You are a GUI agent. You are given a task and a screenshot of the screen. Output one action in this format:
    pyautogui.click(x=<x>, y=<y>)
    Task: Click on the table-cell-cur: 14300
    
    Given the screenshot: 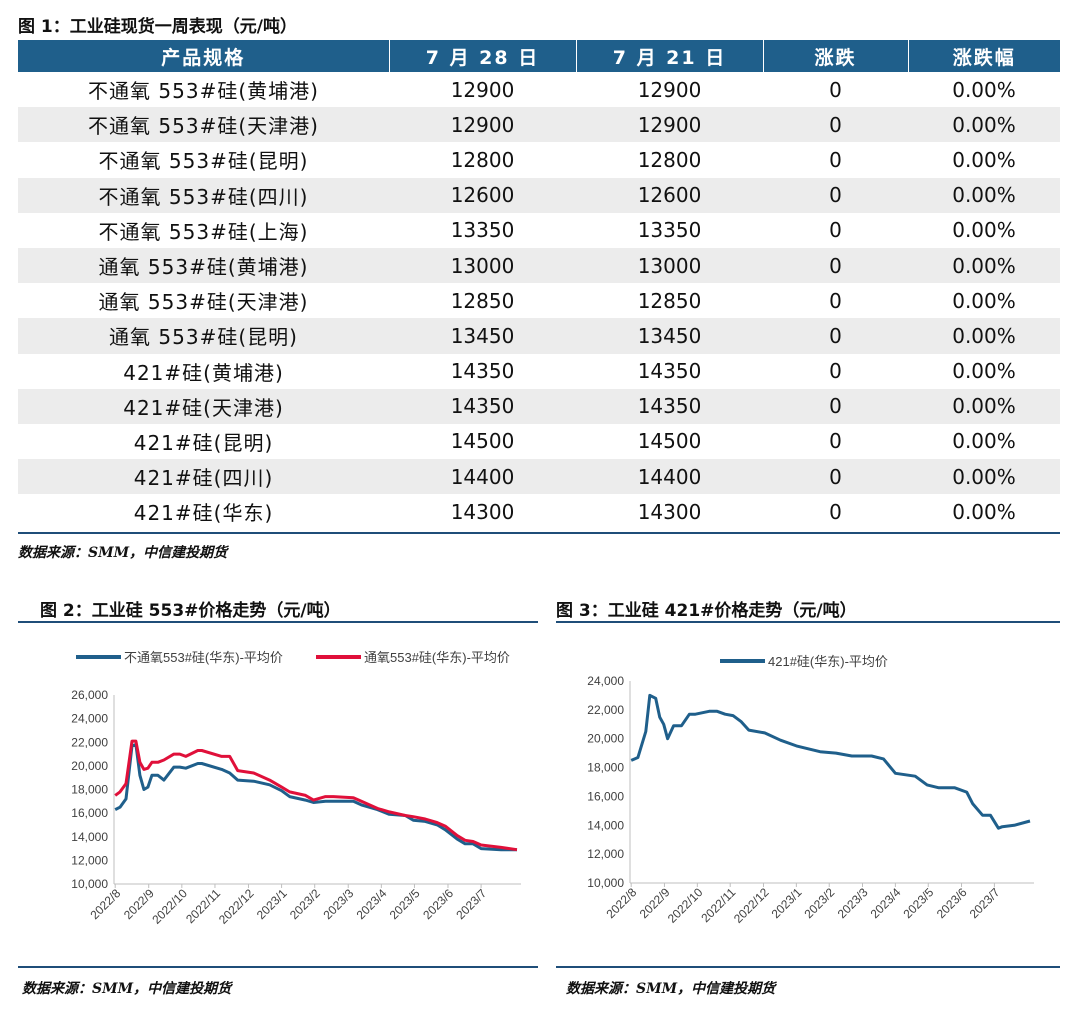 What is the action you would take?
    pyautogui.click(x=482, y=511)
    